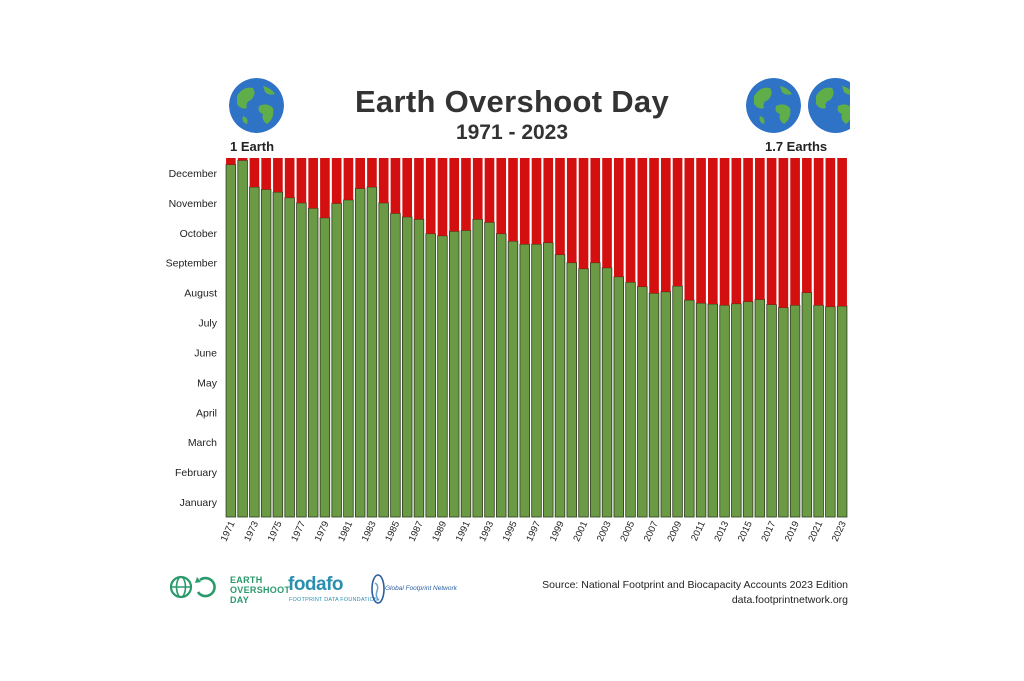 This screenshot has height=681, width=1024. Describe the element at coordinates (842, 232) in the screenshot. I see `bar-red-2023` at that location.